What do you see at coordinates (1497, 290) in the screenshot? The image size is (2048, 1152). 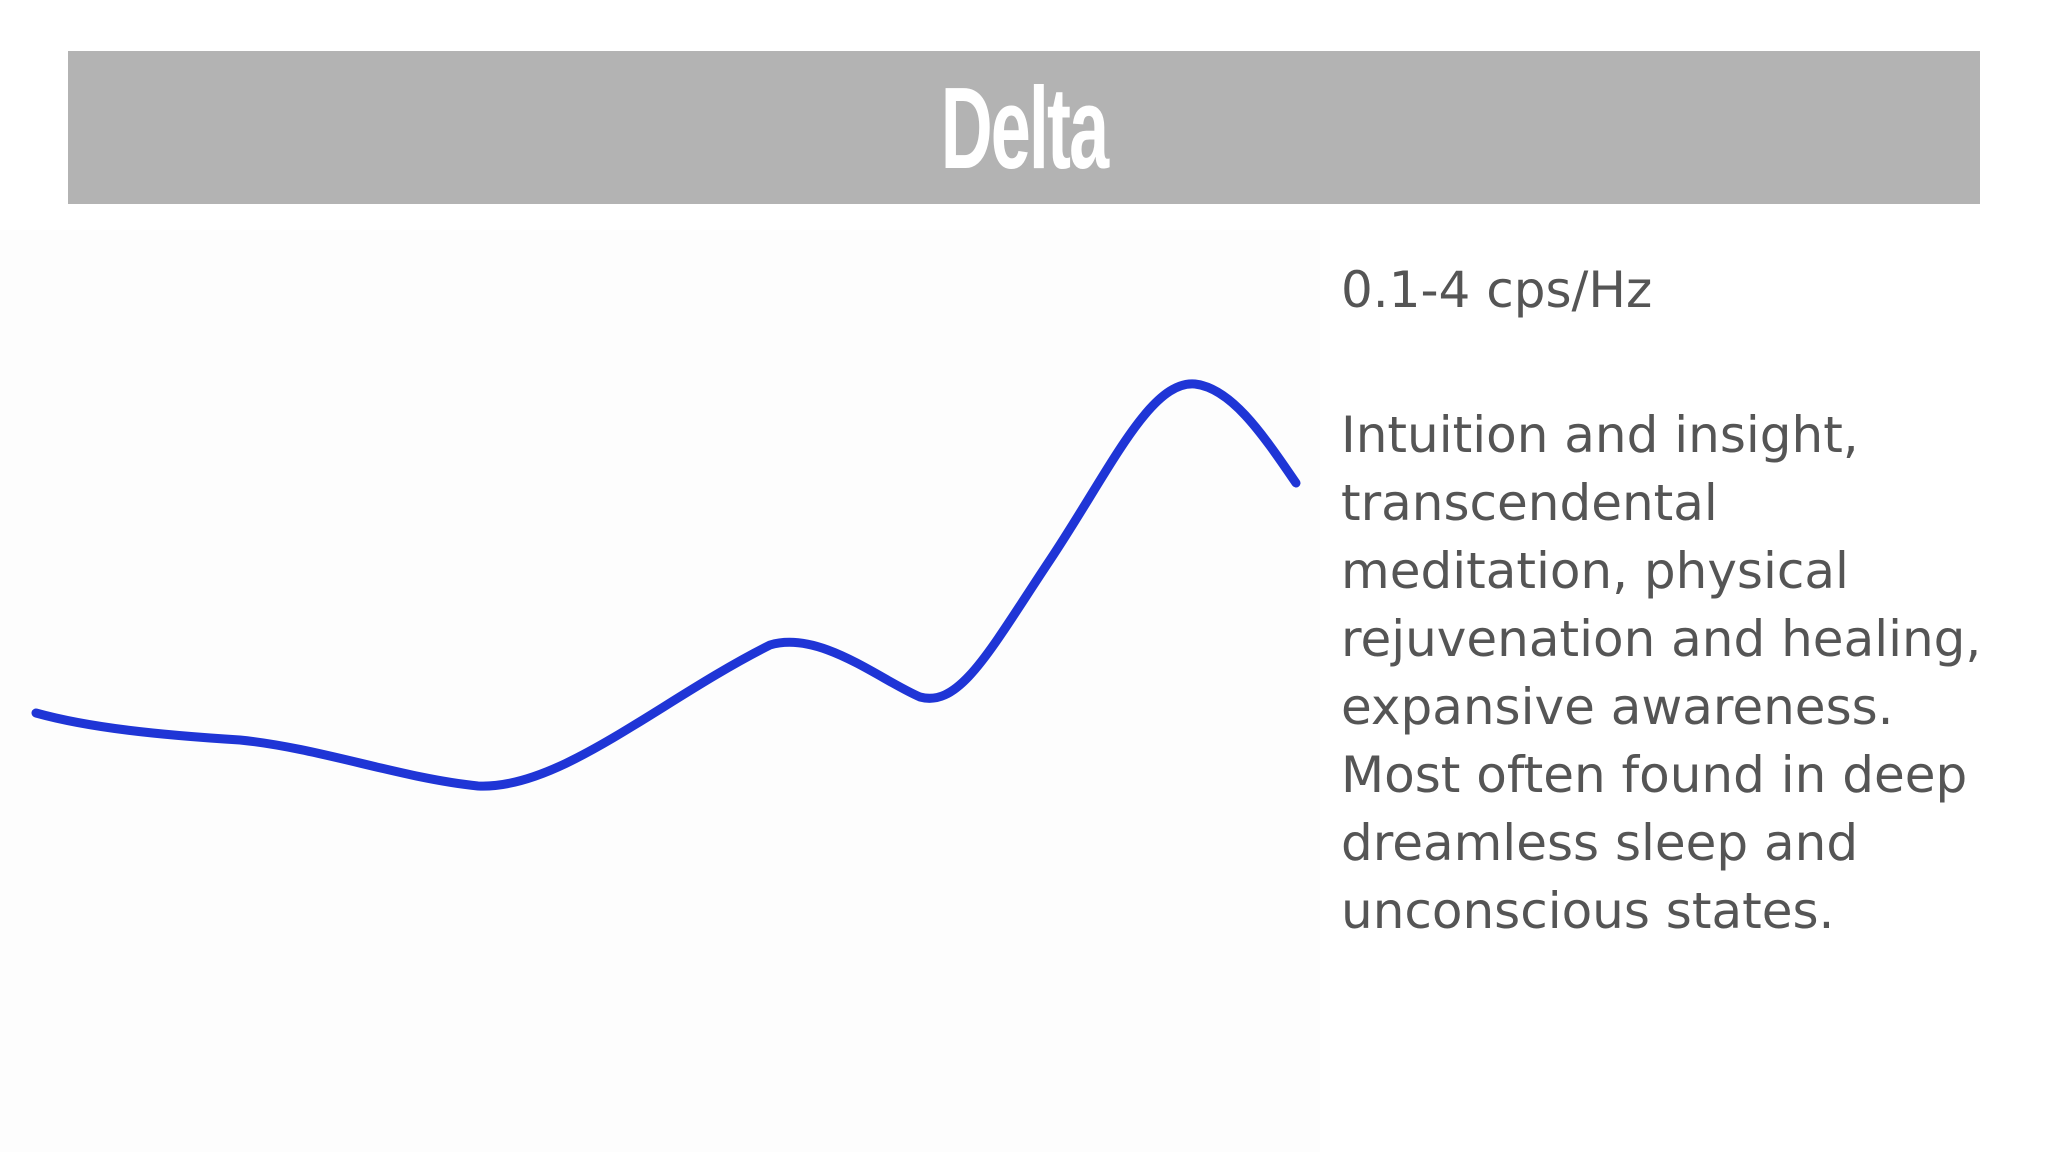 I see `frequency-label: 0.1-4 cps/Hz` at bounding box center [1497, 290].